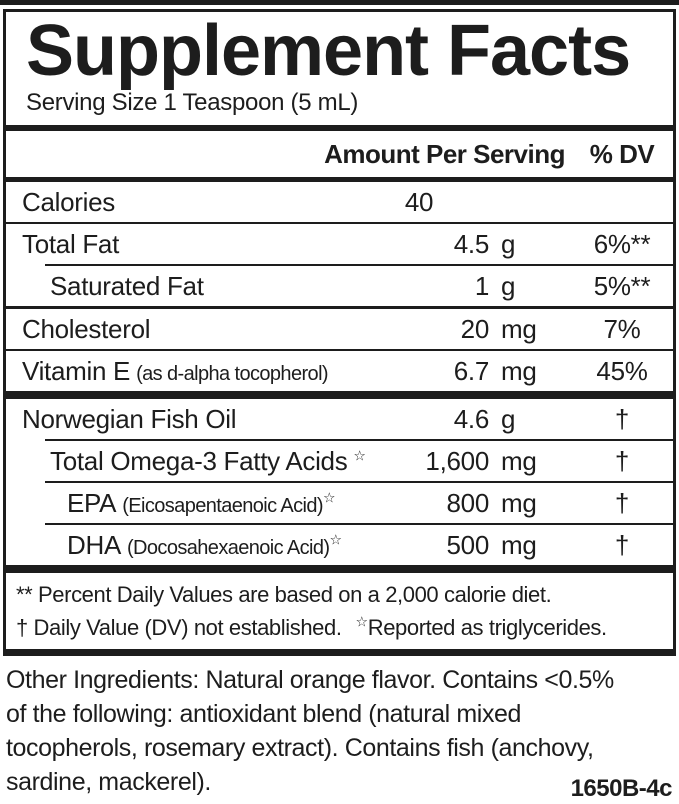  I want to click on amount-value: 1, so click(481, 285).